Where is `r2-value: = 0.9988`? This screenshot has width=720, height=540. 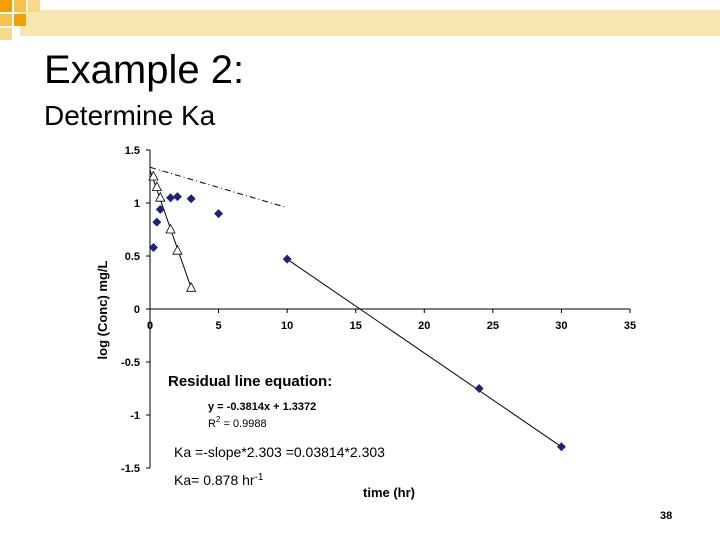
r2-value: = 0.9988 is located at coordinates (243, 424).